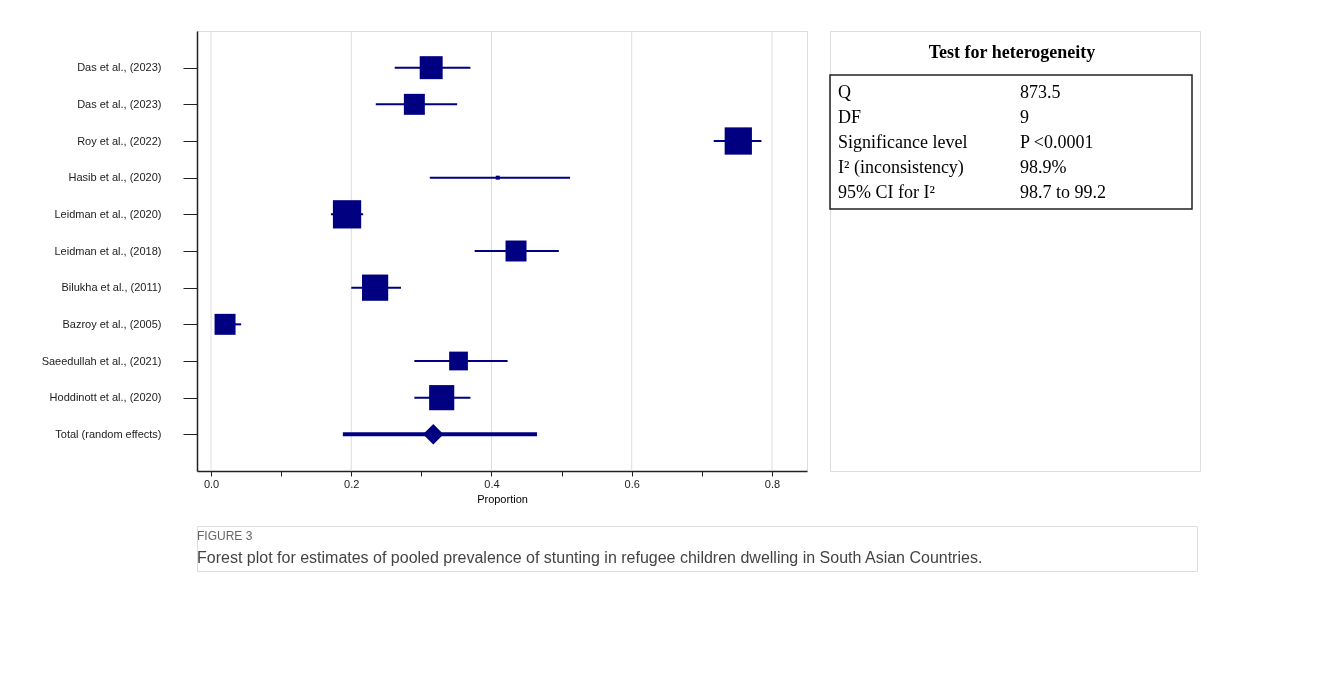  What do you see at coordinates (352, 483) in the screenshot?
I see `x-tick-label: 0.2` at bounding box center [352, 483].